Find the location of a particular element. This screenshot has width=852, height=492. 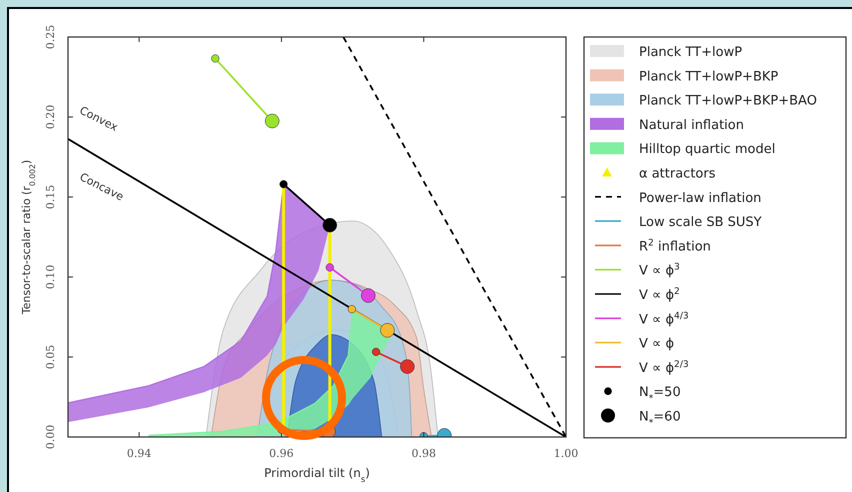

legend-label: V ∝ ϕ$^{2/3}$ is located at coordinates (664, 368).